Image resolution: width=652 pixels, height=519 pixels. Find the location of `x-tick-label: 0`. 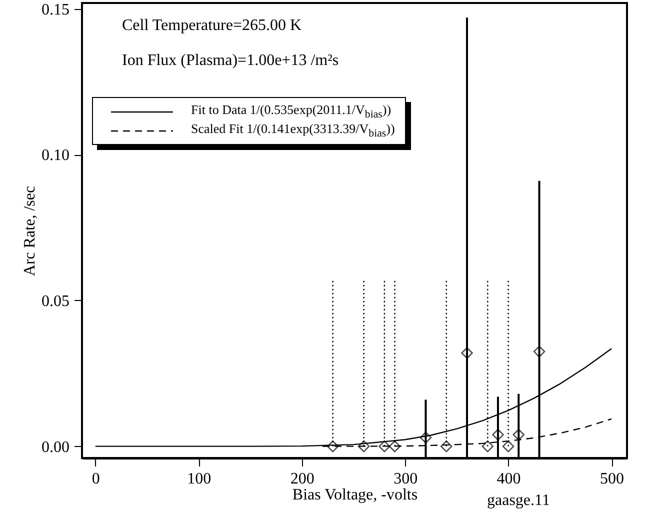

x-tick-label: 0 is located at coordinates (96, 479).